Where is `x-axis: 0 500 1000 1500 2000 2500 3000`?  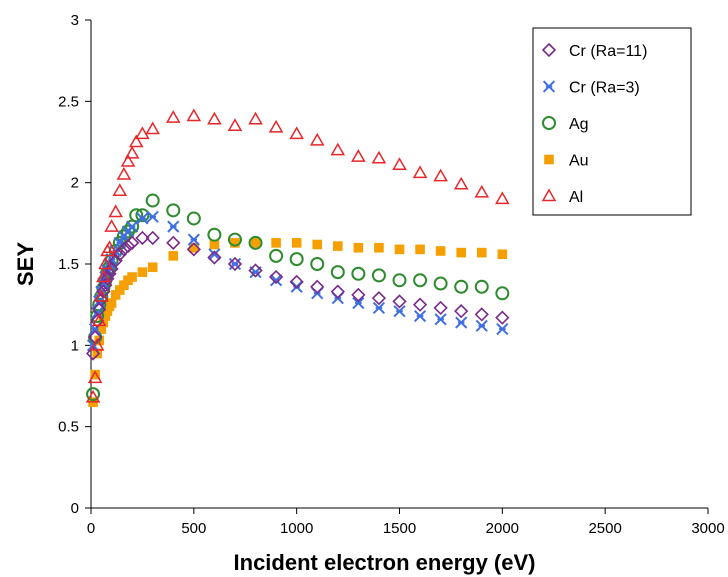 x-axis: 0 500 1000 1500 2000 2500 3000 is located at coordinates (406, 522).